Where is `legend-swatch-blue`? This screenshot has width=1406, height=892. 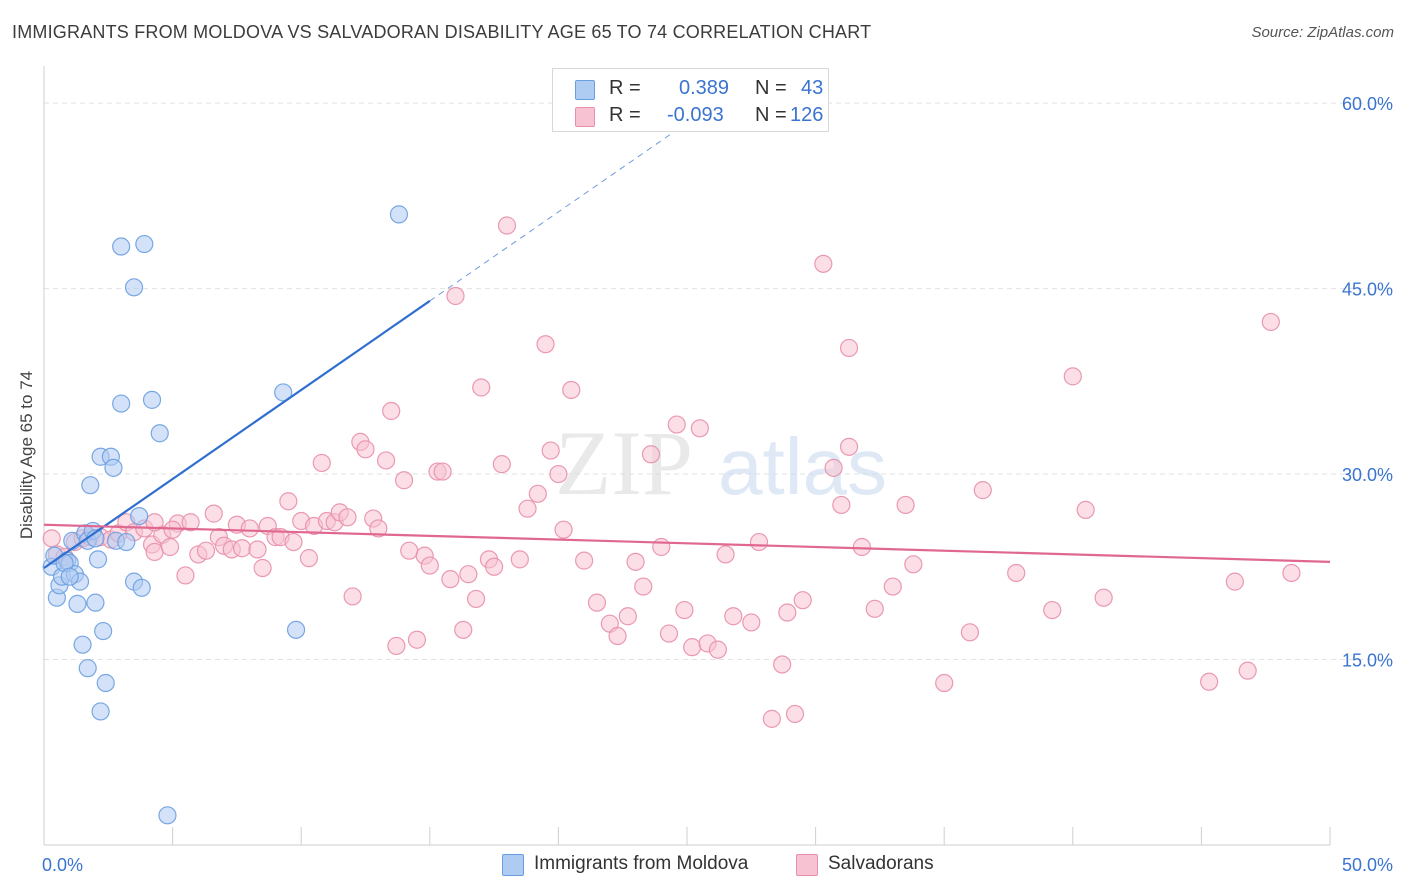
legend-swatch-blue is located at coordinates (585, 90).